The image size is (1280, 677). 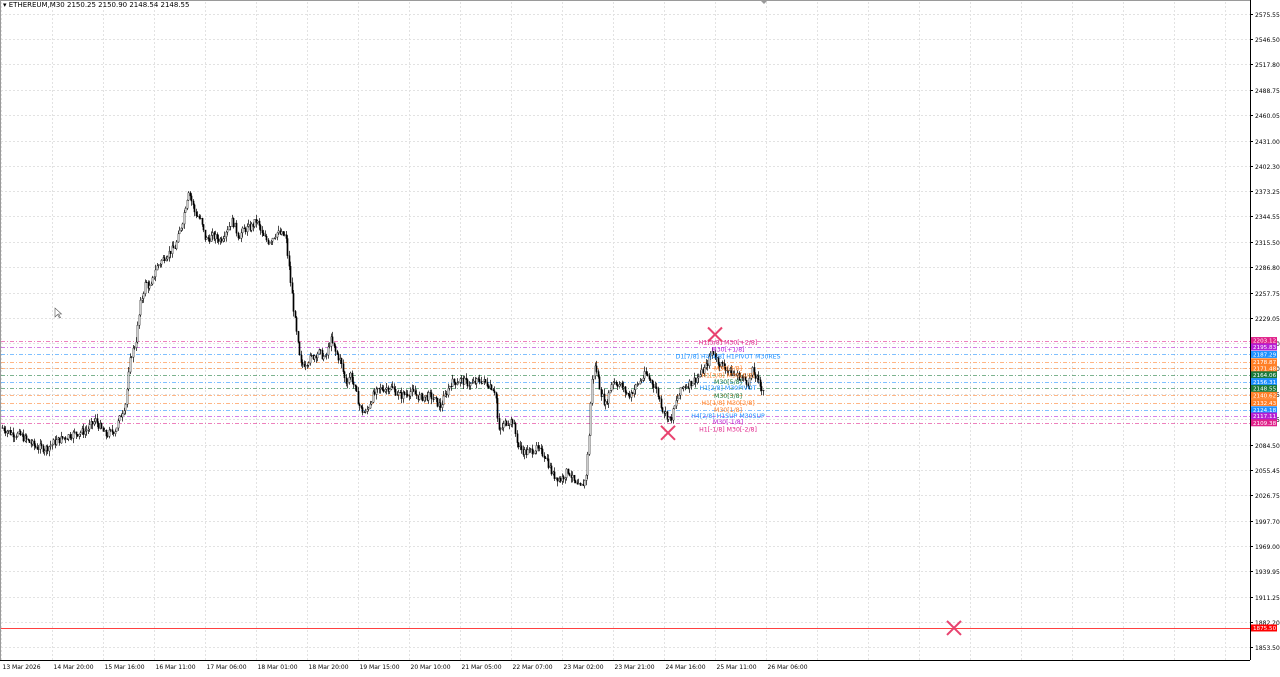 I want to click on price-tick-label: 1882.20, so click(x=1267, y=623).